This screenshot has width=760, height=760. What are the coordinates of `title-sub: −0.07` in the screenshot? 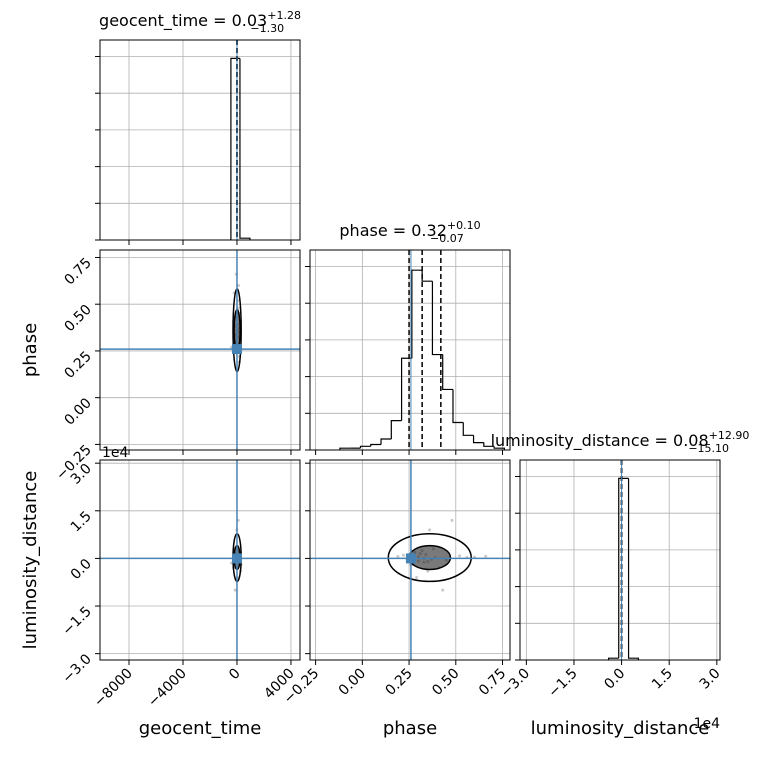 It's located at (447, 238).